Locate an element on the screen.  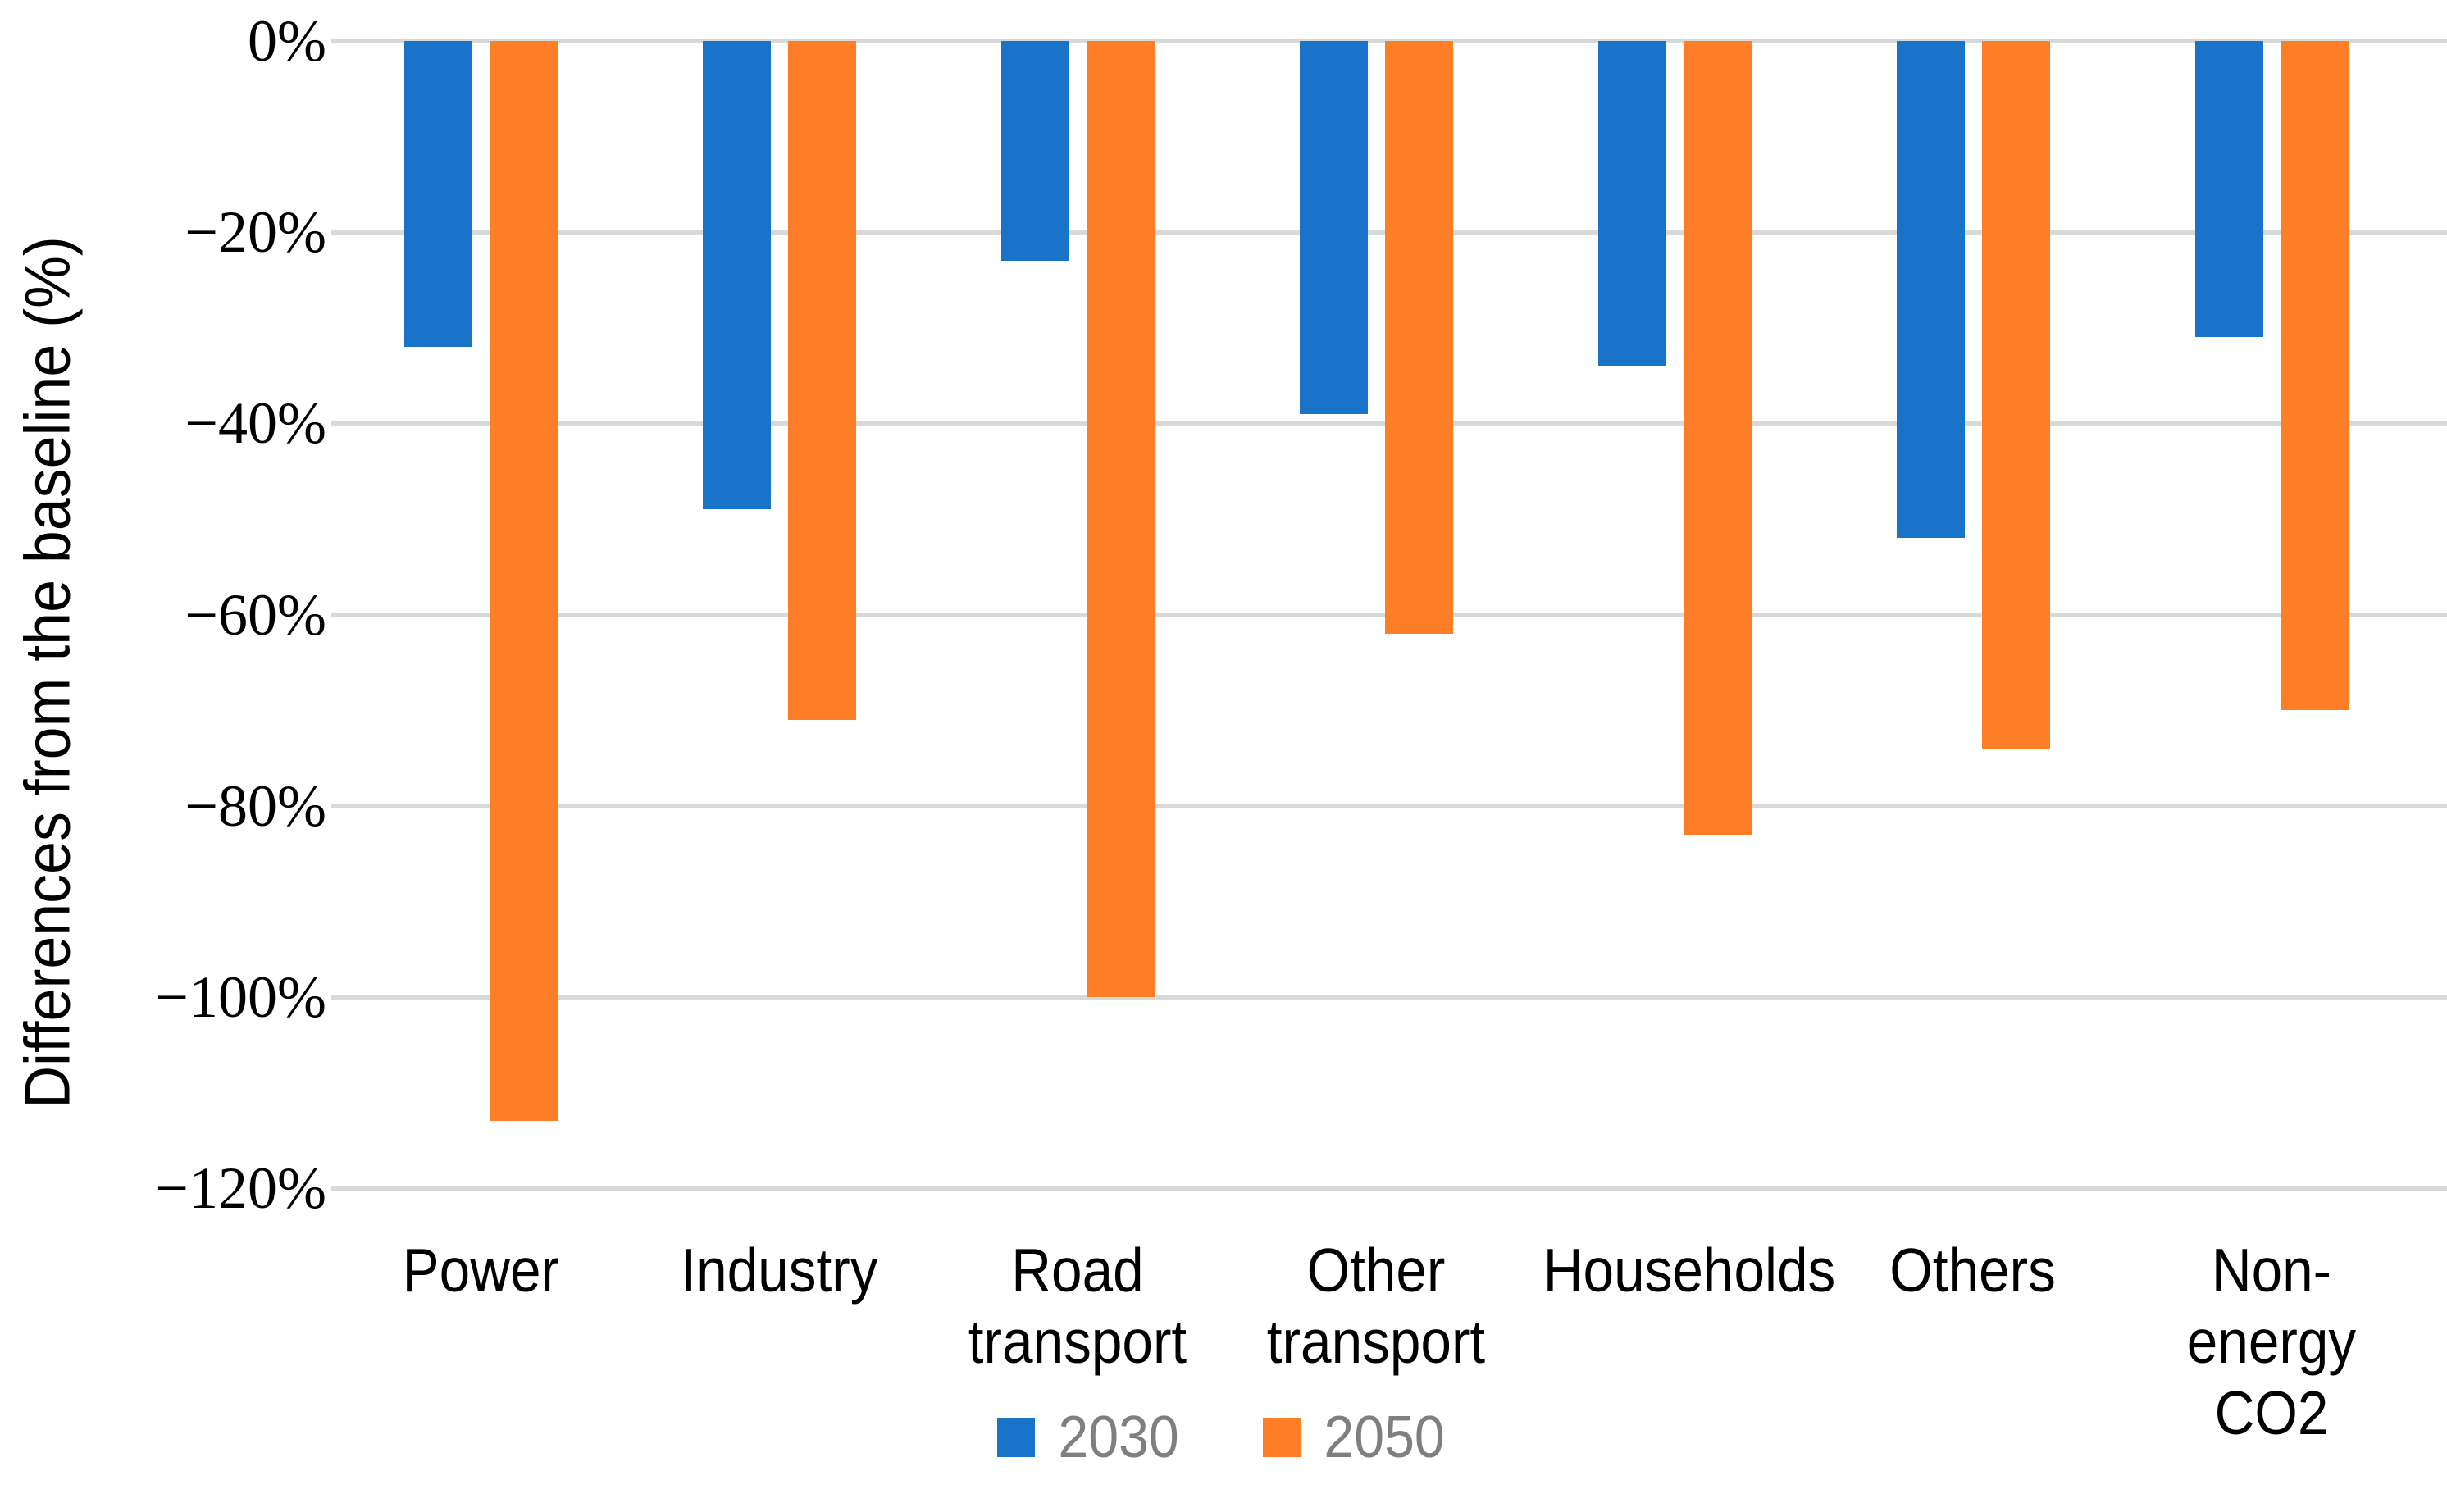
bar-2030-non-energy-co2 is located at coordinates (2228, 189).